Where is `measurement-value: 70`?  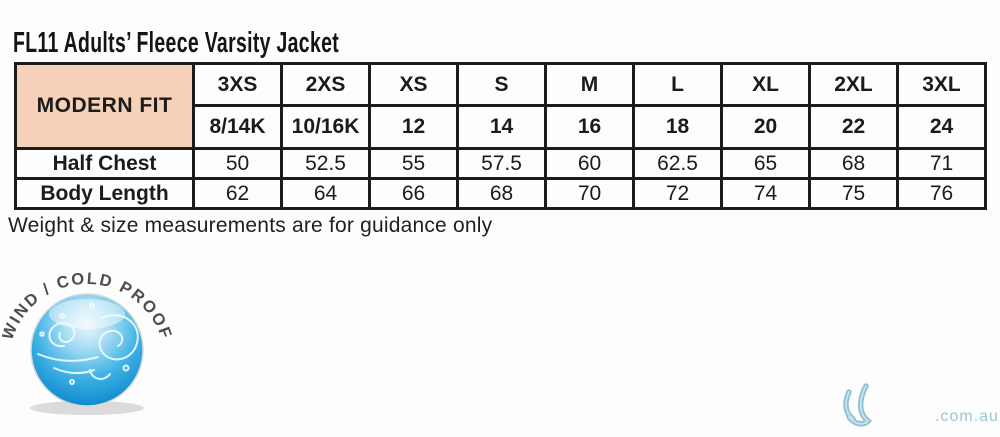
measurement-value: 70 is located at coordinates (589, 193).